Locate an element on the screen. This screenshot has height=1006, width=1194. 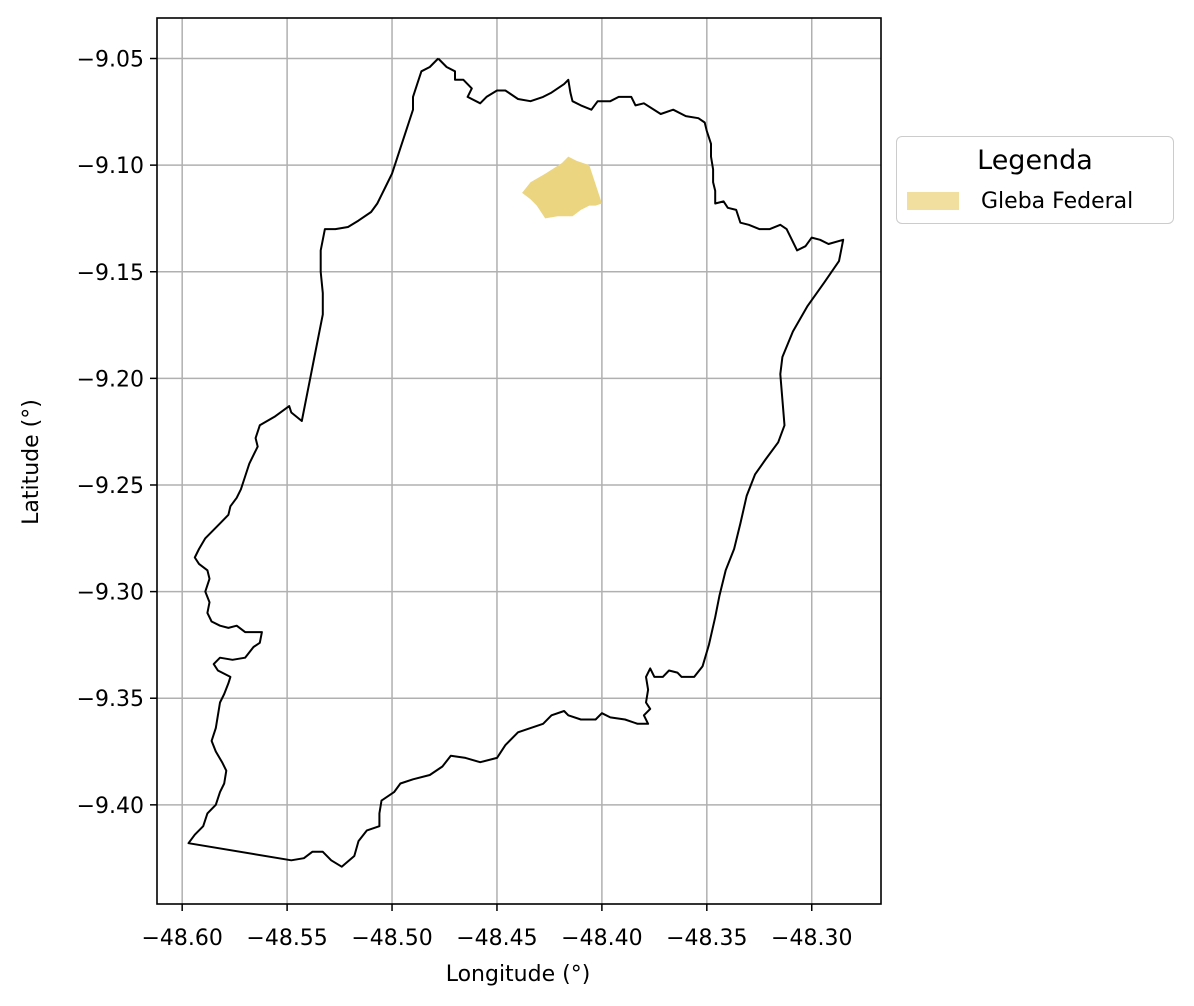
y-tick-label: −9.20 is located at coordinates (110, 379).